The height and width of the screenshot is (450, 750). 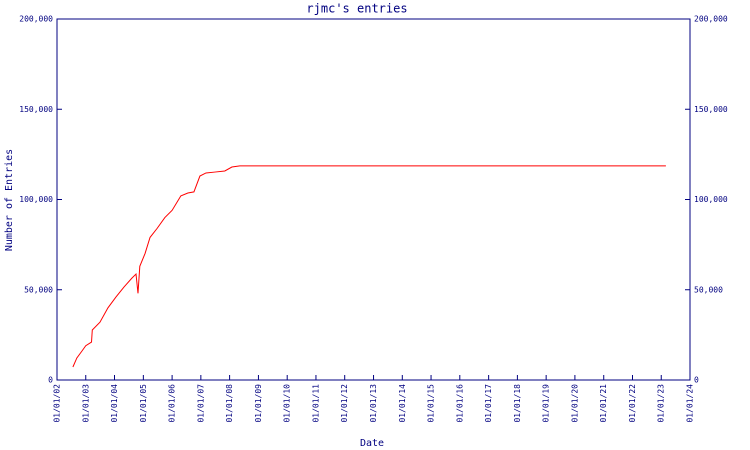 What do you see at coordinates (85, 403) in the screenshot?
I see `x-tick-label: 01/01/03` at bounding box center [85, 403].